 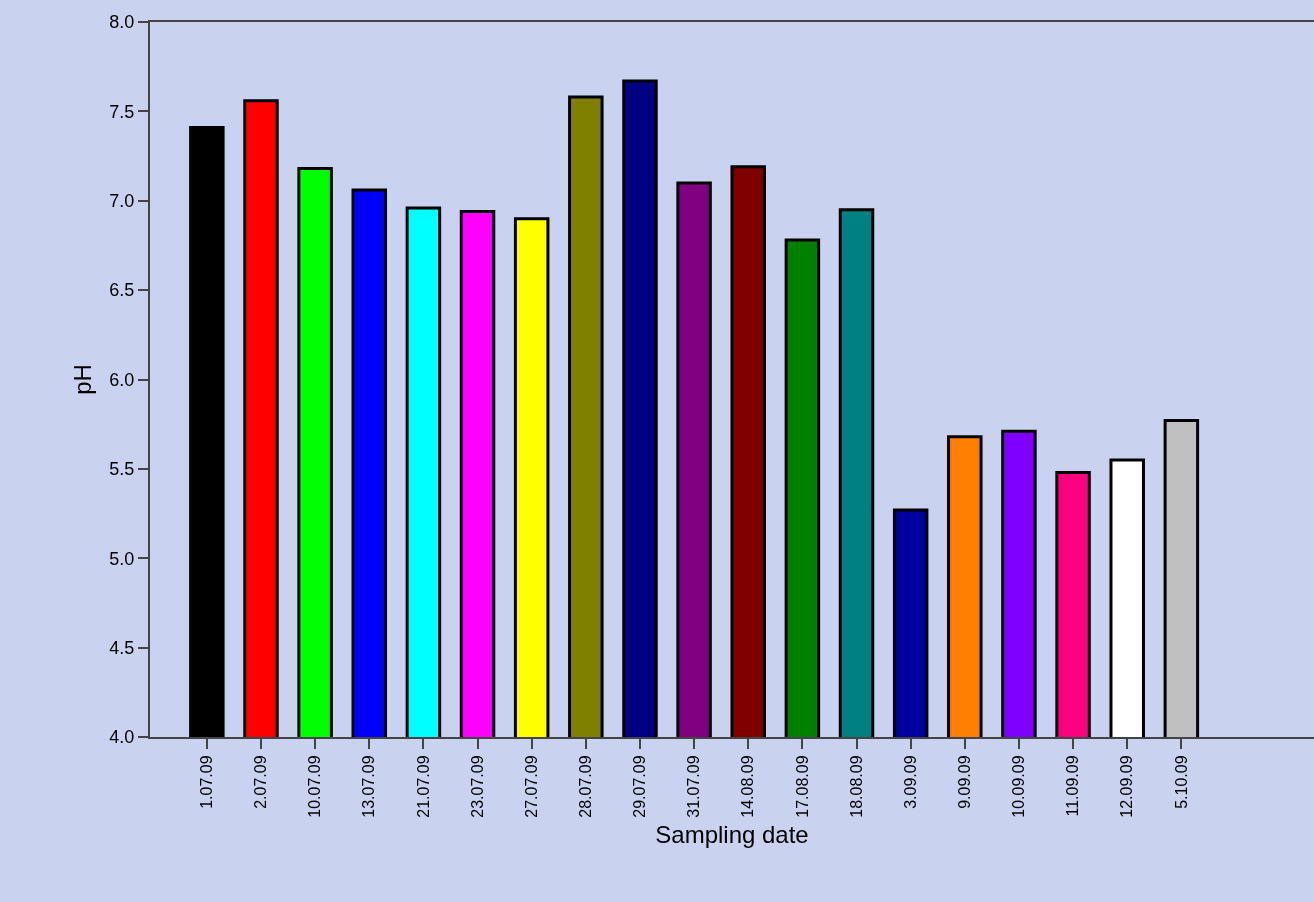 What do you see at coordinates (964, 782) in the screenshot?
I see `x-tick-label: 9.09.09` at bounding box center [964, 782].